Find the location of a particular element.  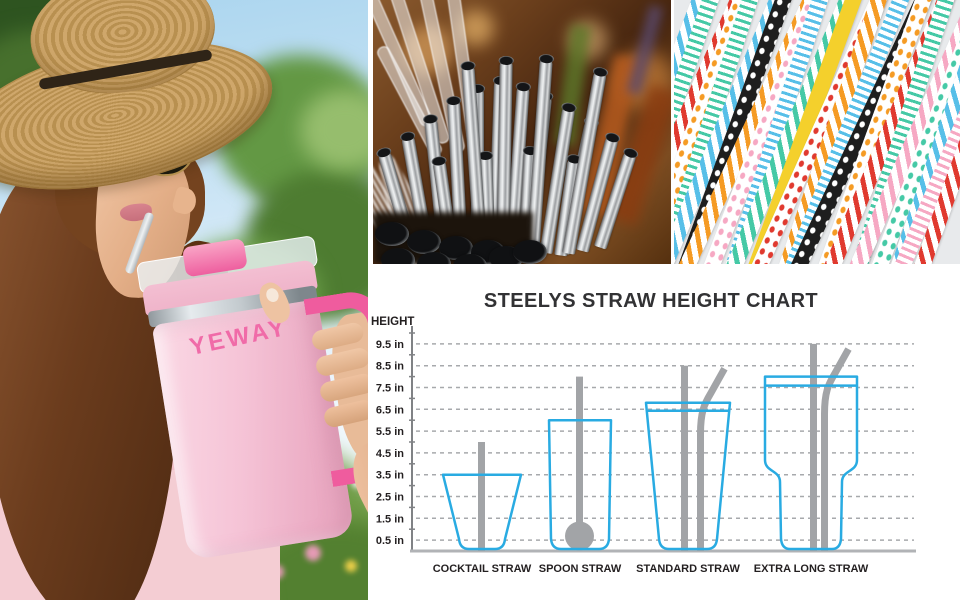

category-label: STANDARD STRAW is located at coordinates (688, 569).